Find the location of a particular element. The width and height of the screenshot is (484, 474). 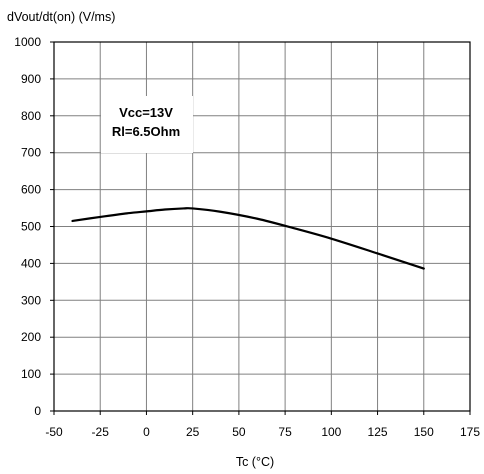

x-tick-label: -50 is located at coordinates (54, 432).